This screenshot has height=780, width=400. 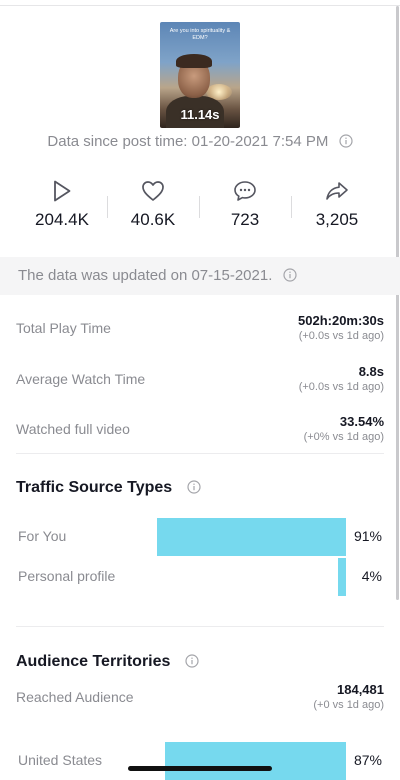 I want to click on metric-label: Reached Audience, so click(x=75, y=697).